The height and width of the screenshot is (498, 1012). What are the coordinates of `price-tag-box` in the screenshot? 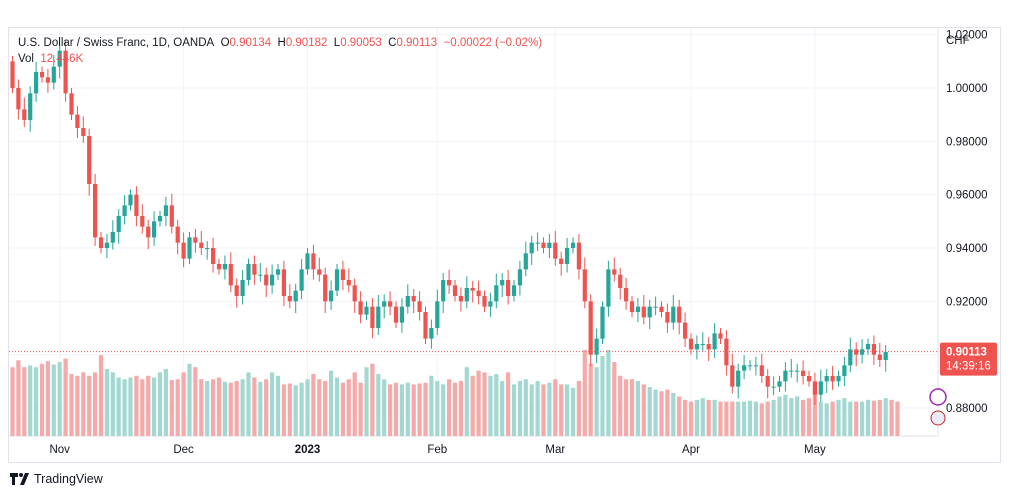 It's located at (968, 359).